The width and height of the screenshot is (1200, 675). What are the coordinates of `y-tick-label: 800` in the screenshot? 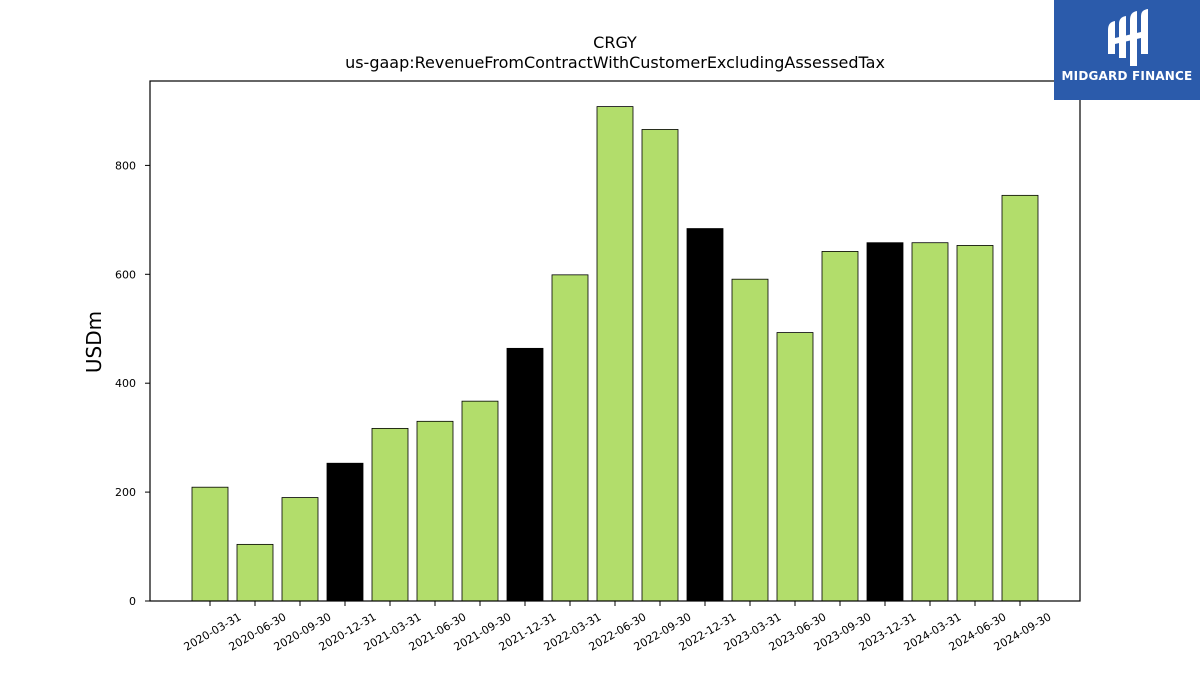 It's located at (125, 165).